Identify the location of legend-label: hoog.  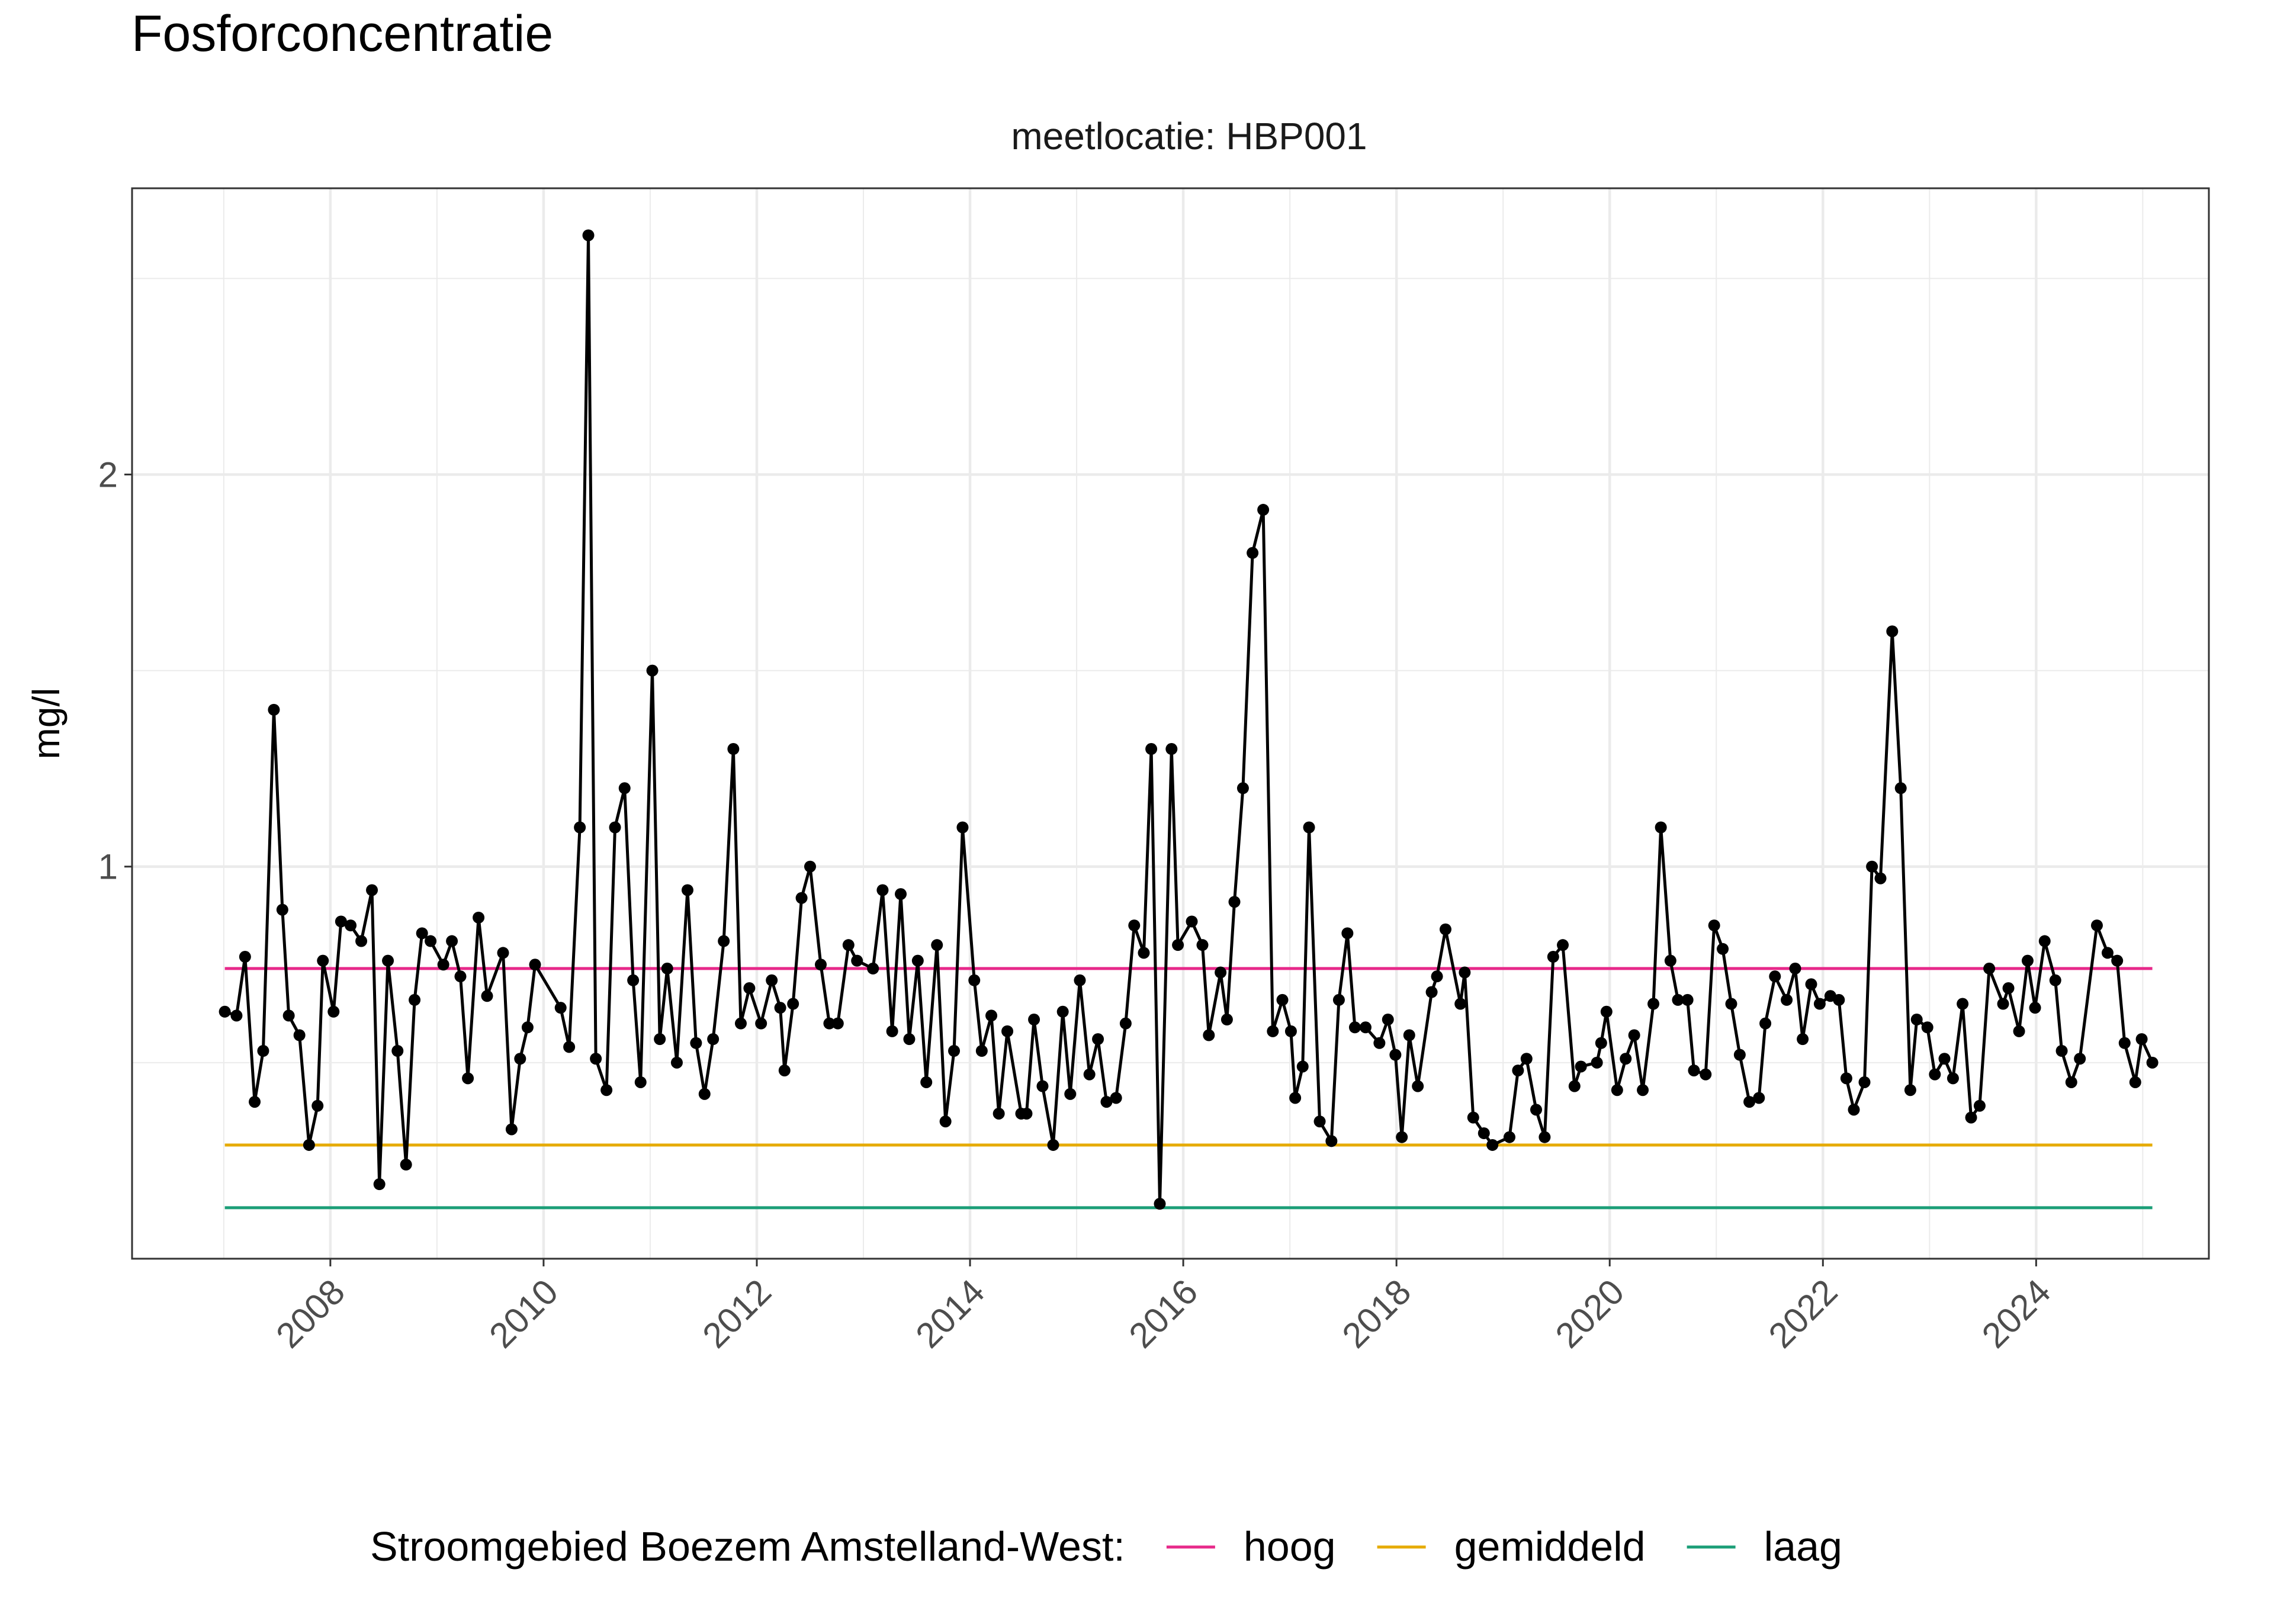
(1290, 1546).